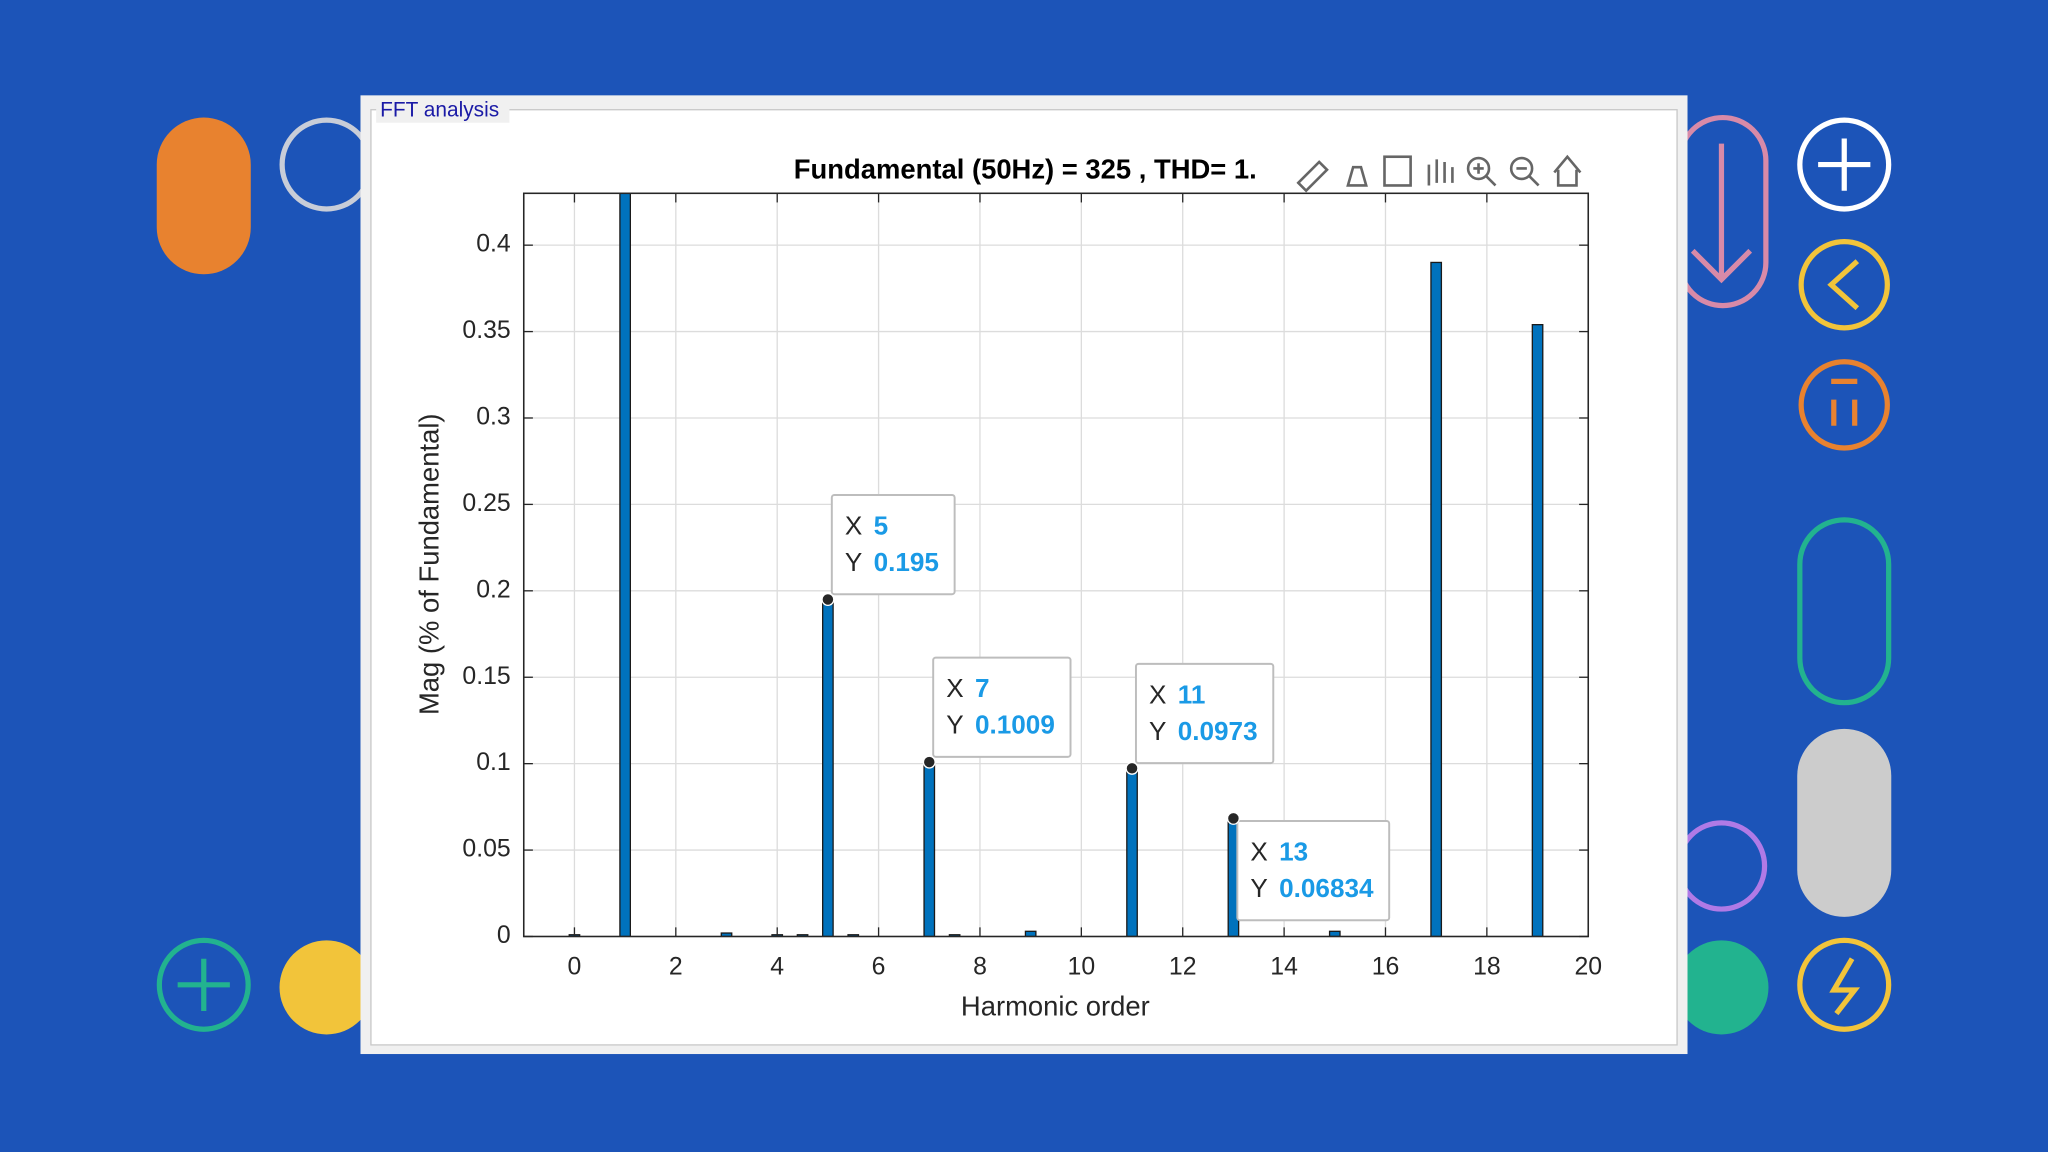  I want to click on tool-pan, so click(1440, 172).